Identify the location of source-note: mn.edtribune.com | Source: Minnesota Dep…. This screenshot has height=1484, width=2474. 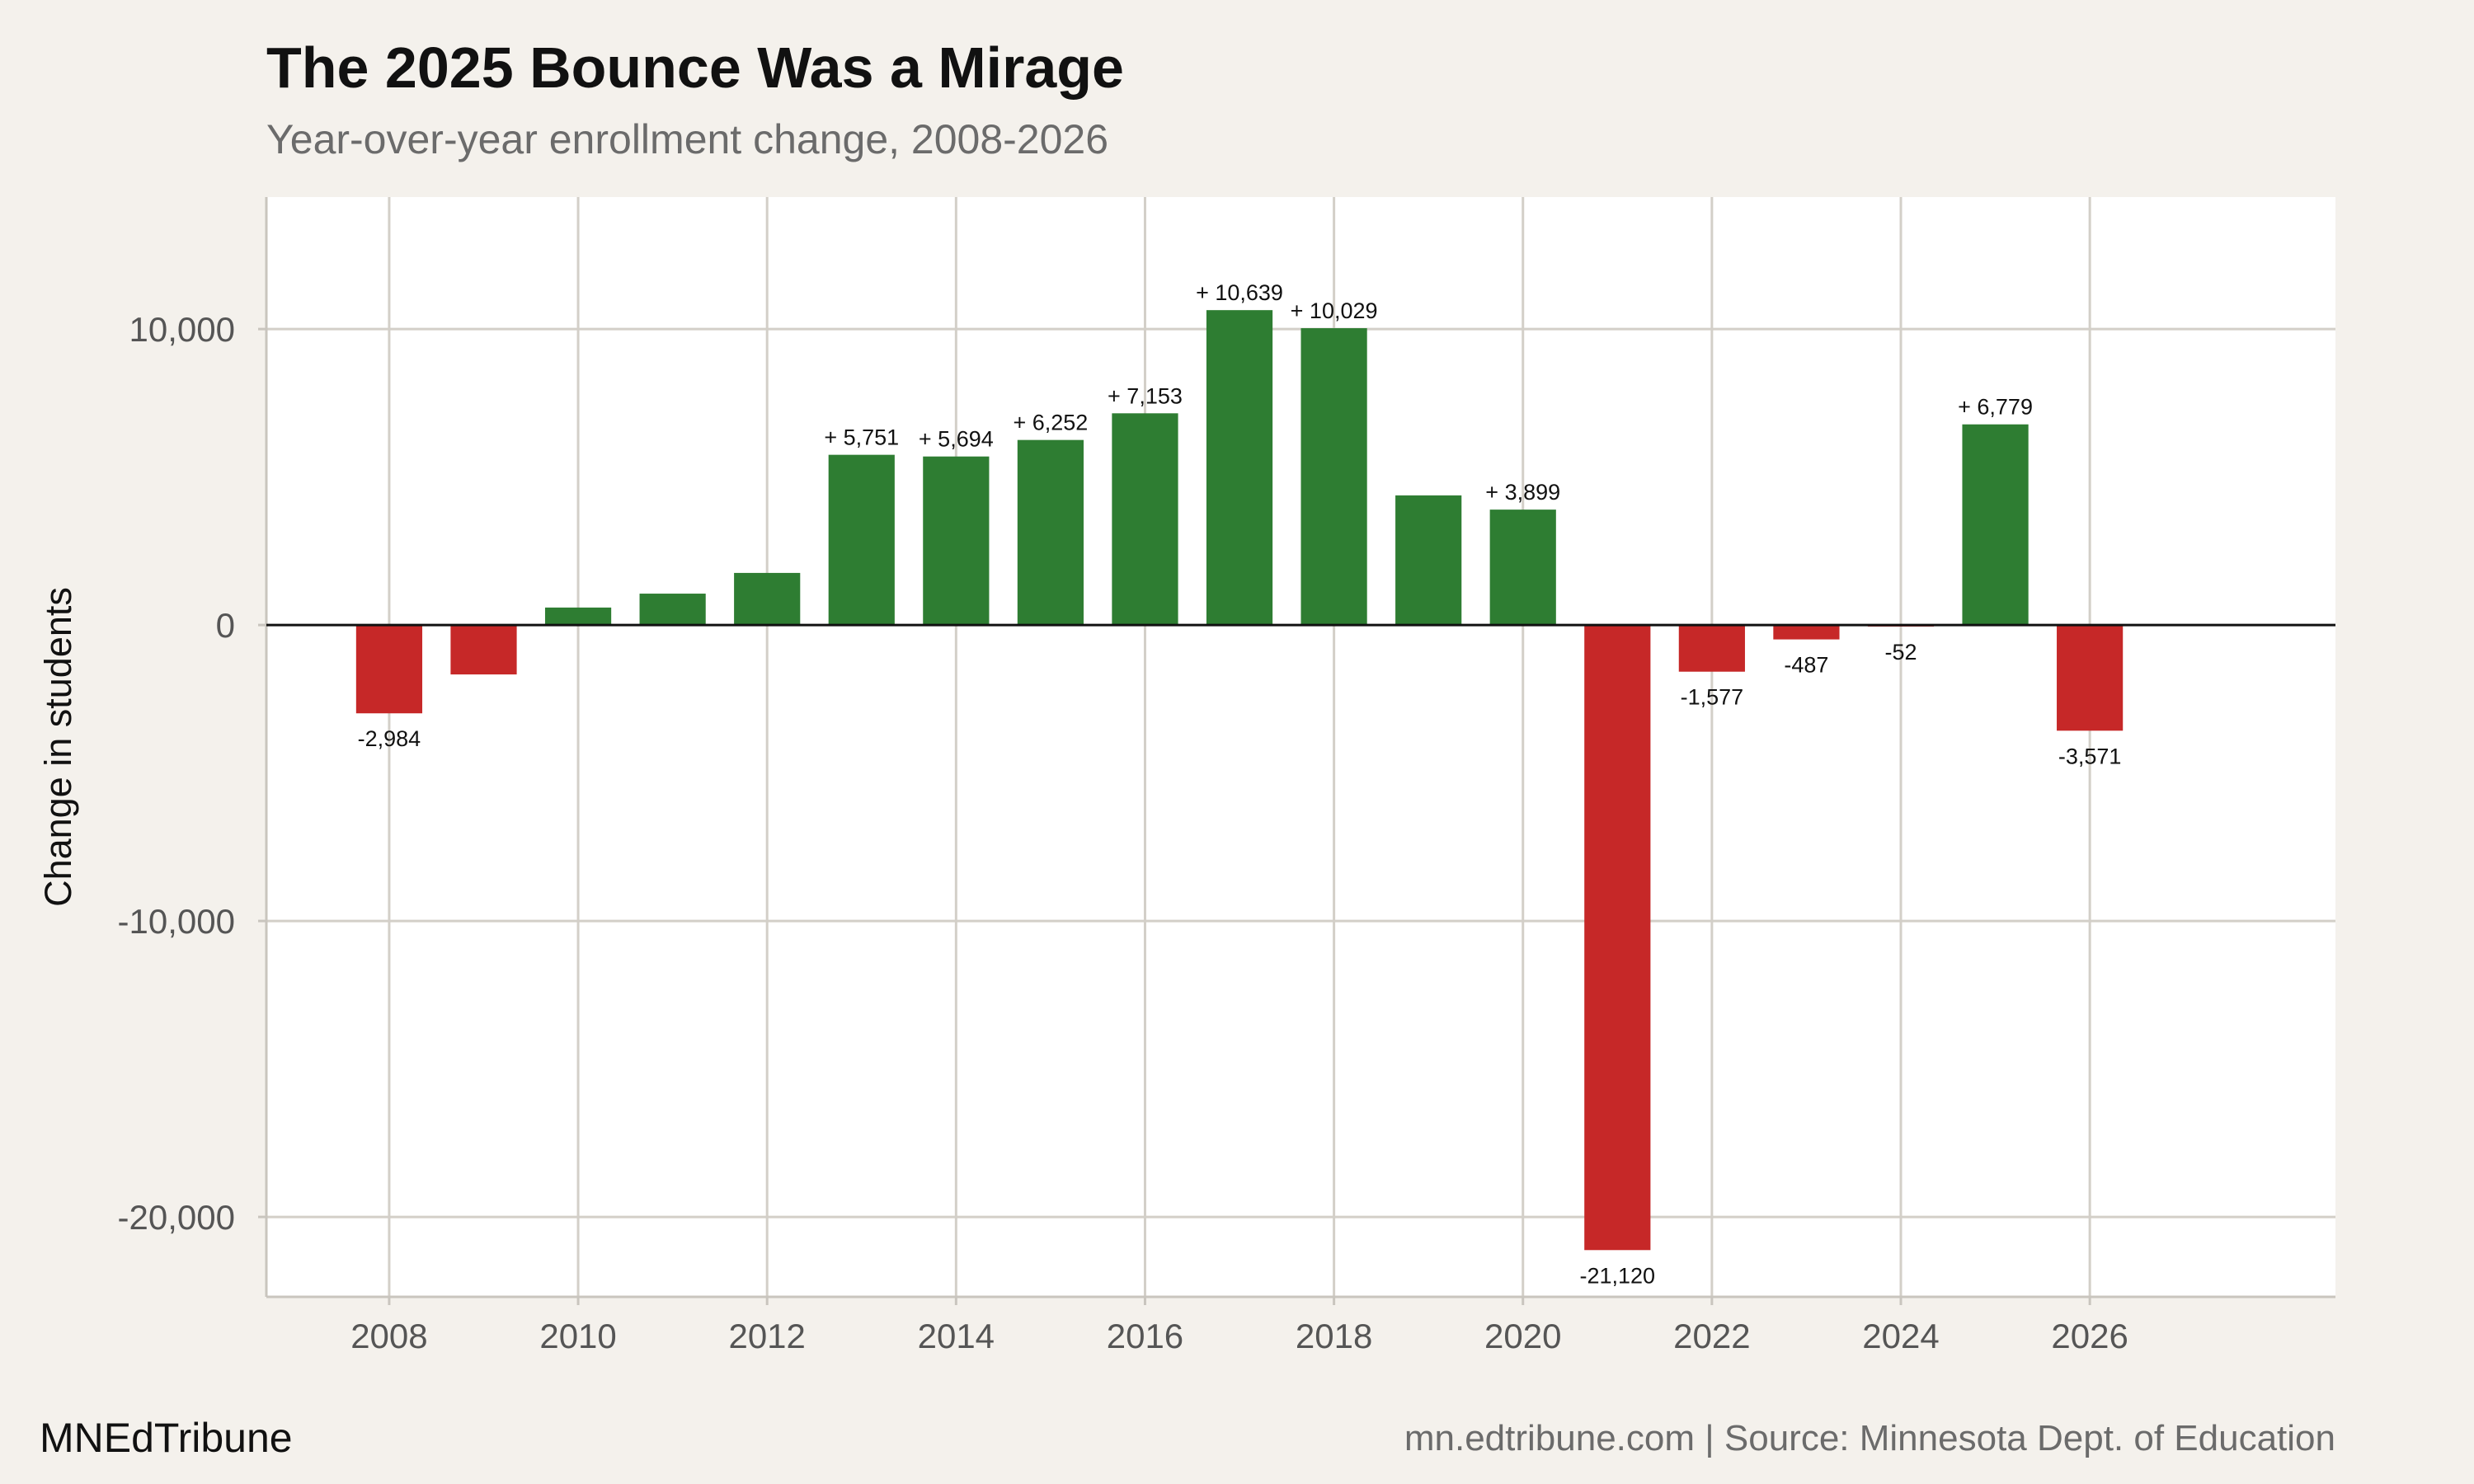
(1869, 1438).